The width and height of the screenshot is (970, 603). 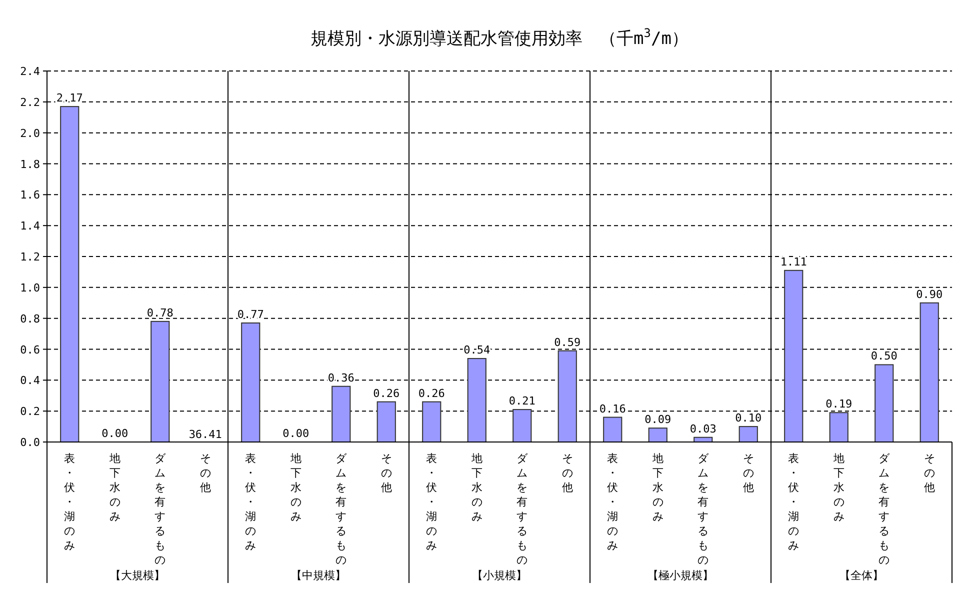 I want to click on data-label: 0.78, so click(x=160, y=313).